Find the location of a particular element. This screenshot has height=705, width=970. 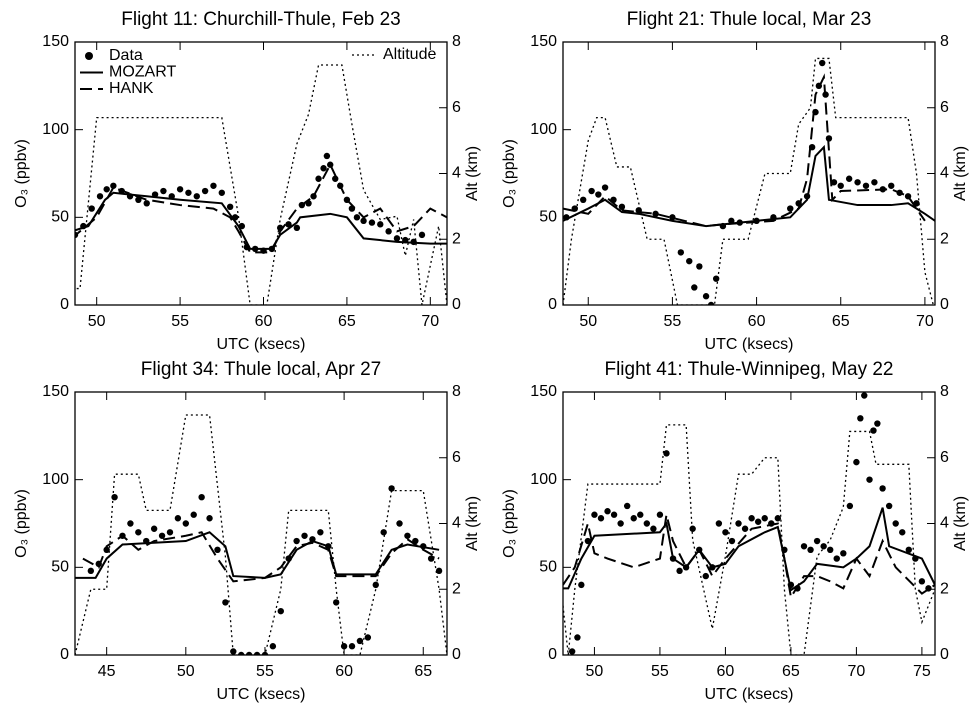

legend-swatch is located at coordinates (89, 56).